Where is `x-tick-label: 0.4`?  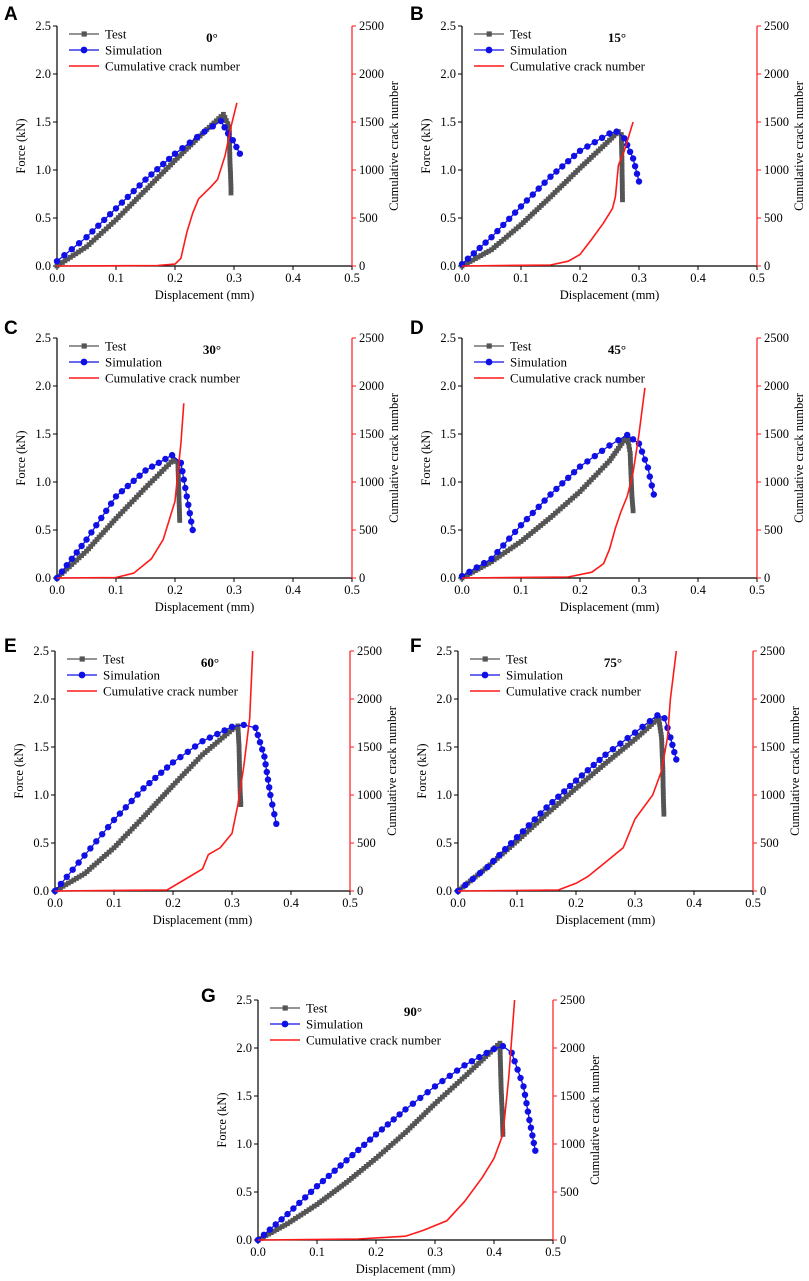
x-tick-label: 0.4 is located at coordinates (494, 1252).